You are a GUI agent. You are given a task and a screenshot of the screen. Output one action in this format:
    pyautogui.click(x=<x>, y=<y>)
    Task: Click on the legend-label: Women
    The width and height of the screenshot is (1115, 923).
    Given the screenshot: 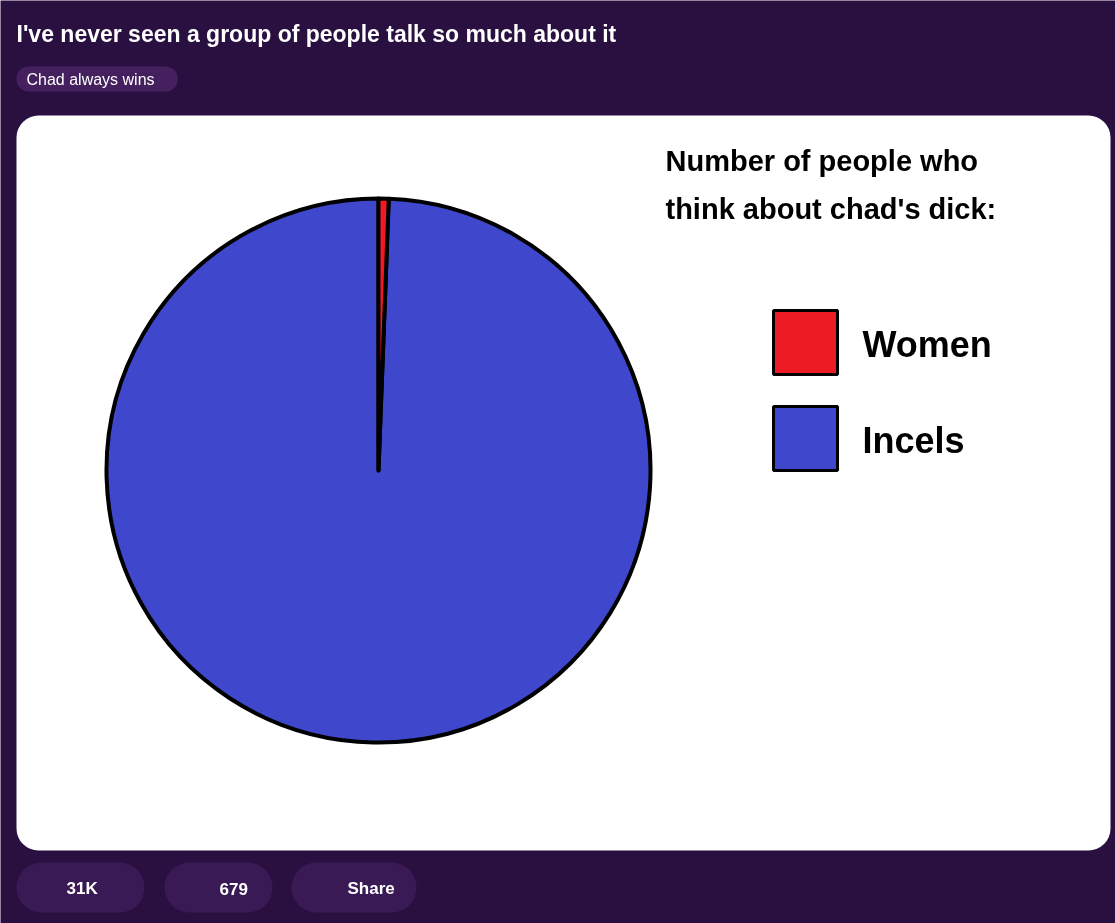 What is the action you would take?
    pyautogui.click(x=927, y=344)
    